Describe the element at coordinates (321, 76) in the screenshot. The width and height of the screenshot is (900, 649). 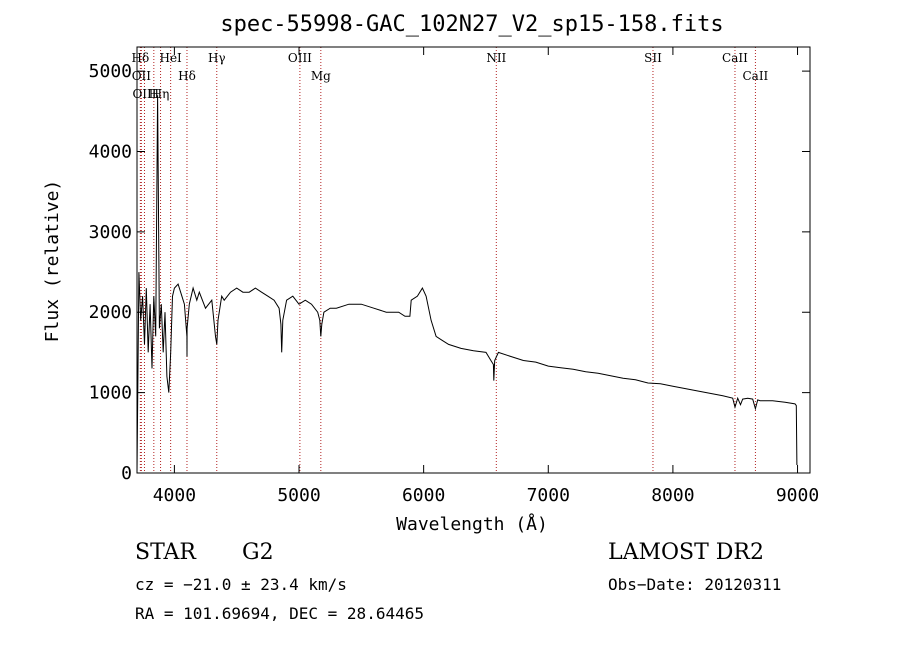
I see `line-label-9: Mg` at that location.